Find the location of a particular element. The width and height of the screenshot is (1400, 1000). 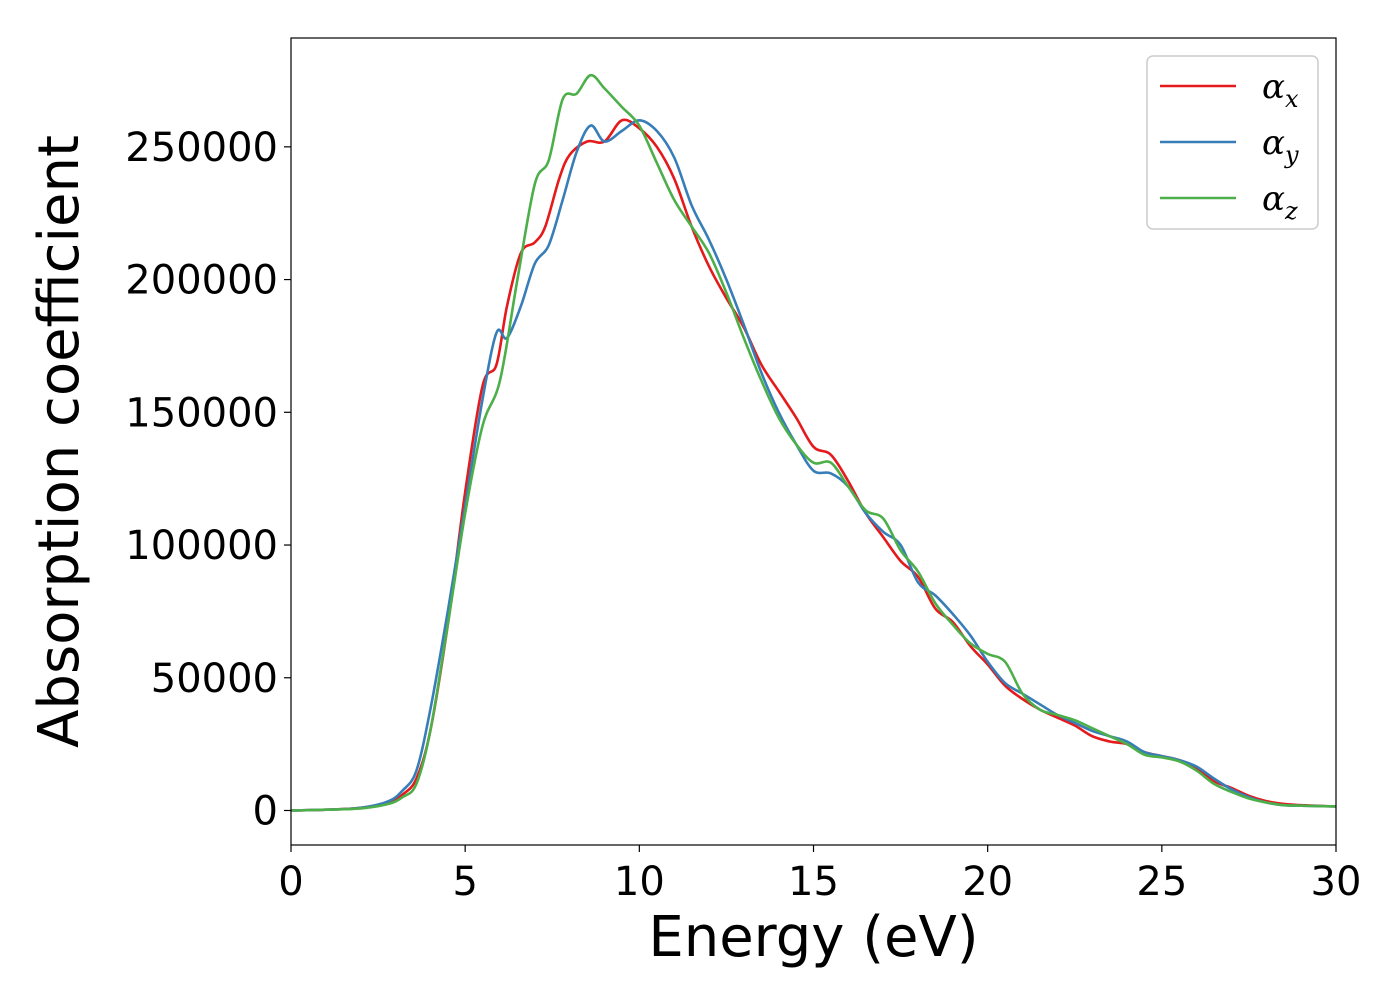

y-axis-title: Absorption coefficient is located at coordinates (59, 441).